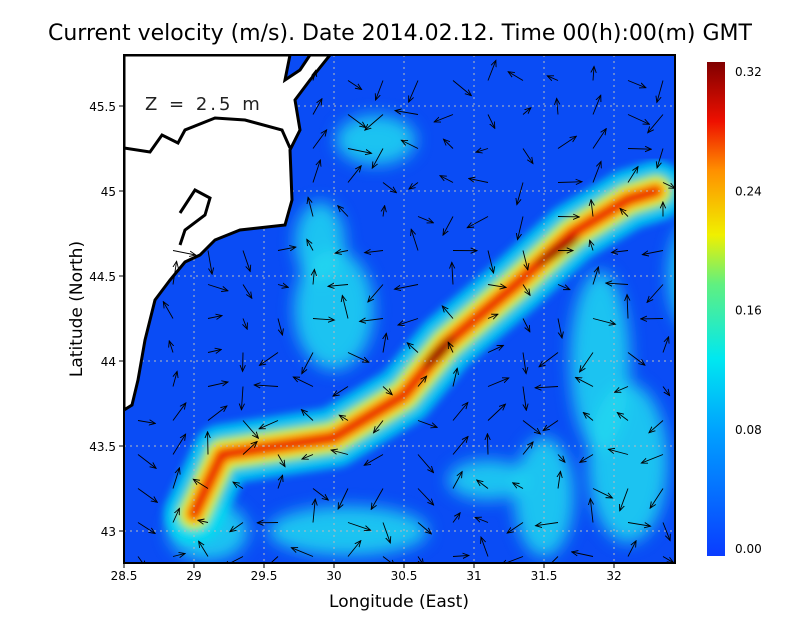 The height and width of the screenshot is (618, 800). I want to click on colorbar-label: 0.24, so click(748, 191).